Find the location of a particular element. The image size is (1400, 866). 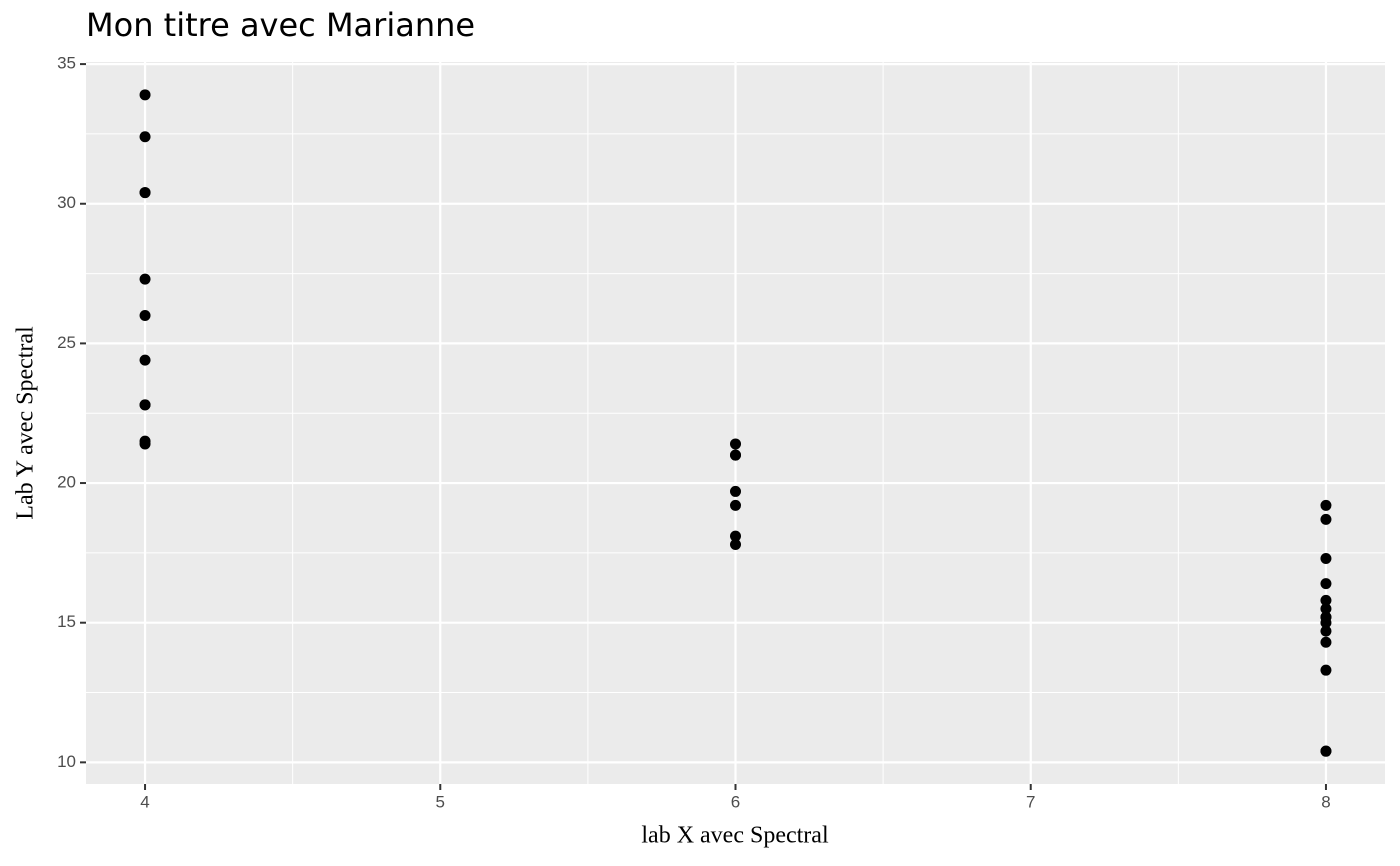

x-tick-label: 6 is located at coordinates (735, 801).